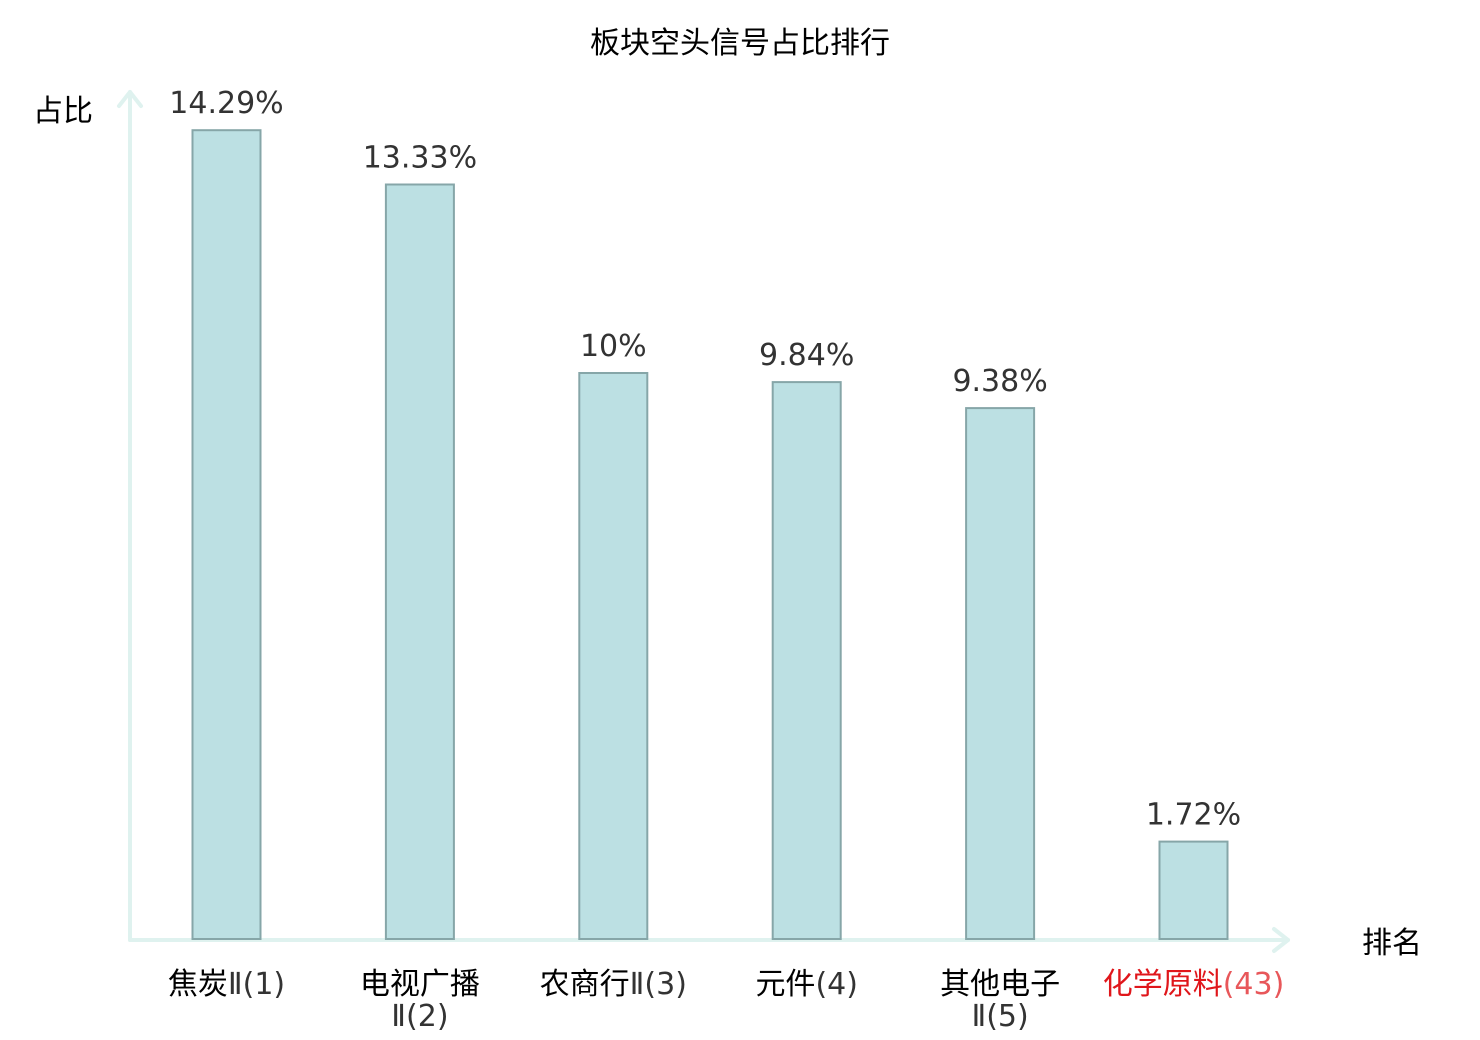  I want to click on category-label-3: 农商行Ⅱ(3), so click(613, 984).